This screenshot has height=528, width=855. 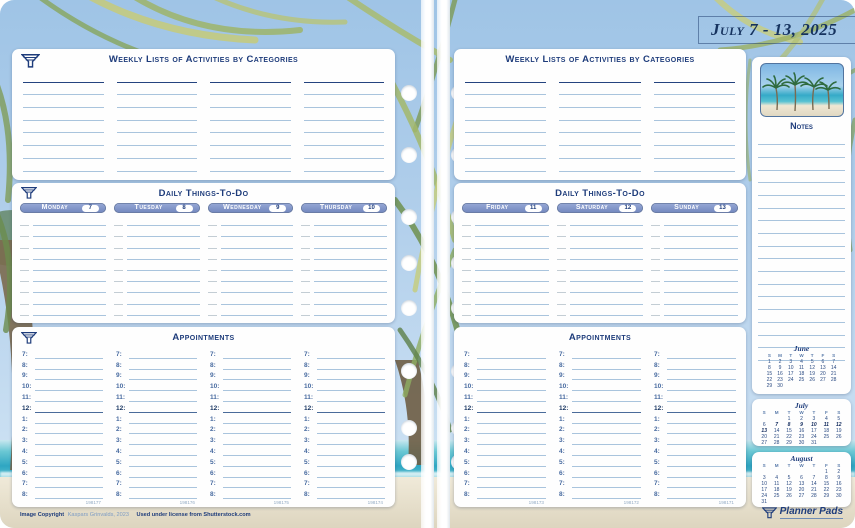 What do you see at coordinates (307, 484) in the screenshot?
I see `time-label: 7:` at bounding box center [307, 484].